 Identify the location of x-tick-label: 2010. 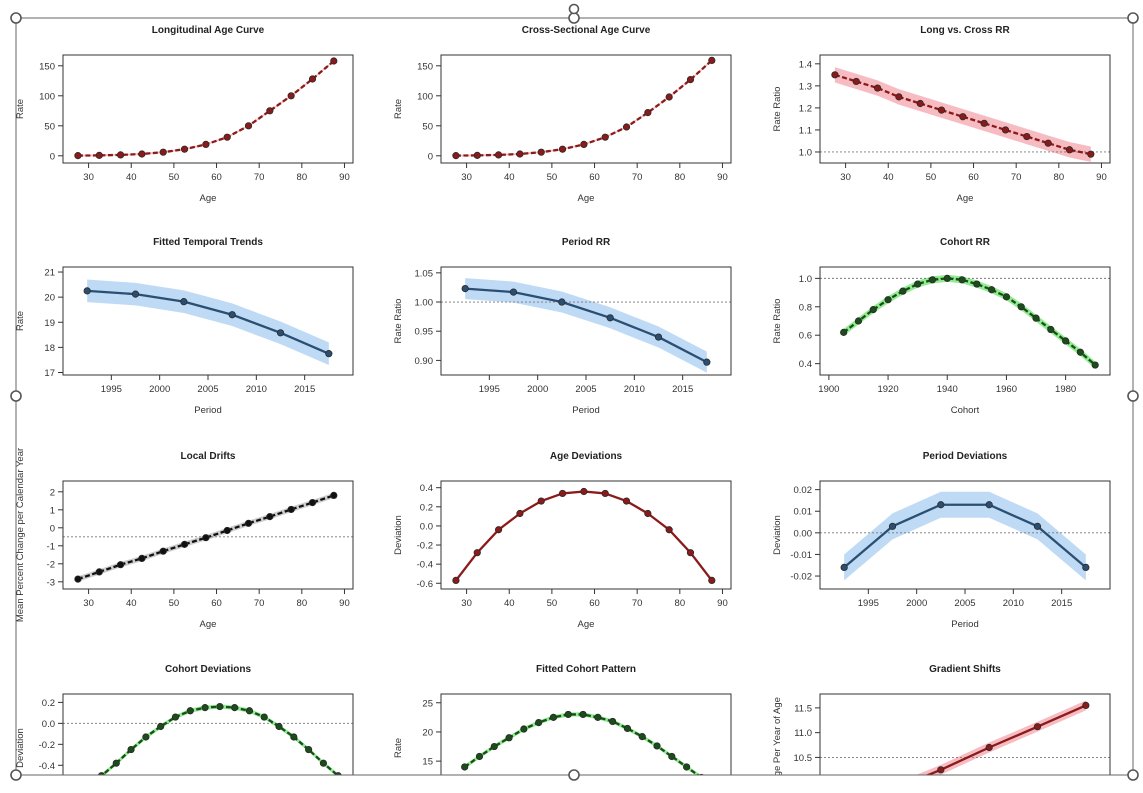
(634, 389).